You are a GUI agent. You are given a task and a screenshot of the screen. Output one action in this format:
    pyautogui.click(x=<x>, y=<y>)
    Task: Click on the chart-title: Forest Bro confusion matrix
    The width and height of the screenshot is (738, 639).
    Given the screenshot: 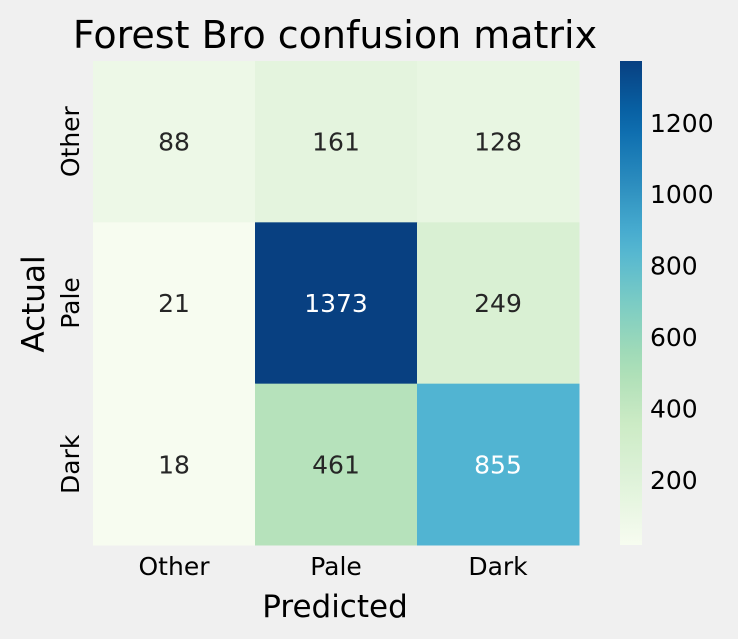 What is the action you would take?
    pyautogui.click(x=335, y=35)
    